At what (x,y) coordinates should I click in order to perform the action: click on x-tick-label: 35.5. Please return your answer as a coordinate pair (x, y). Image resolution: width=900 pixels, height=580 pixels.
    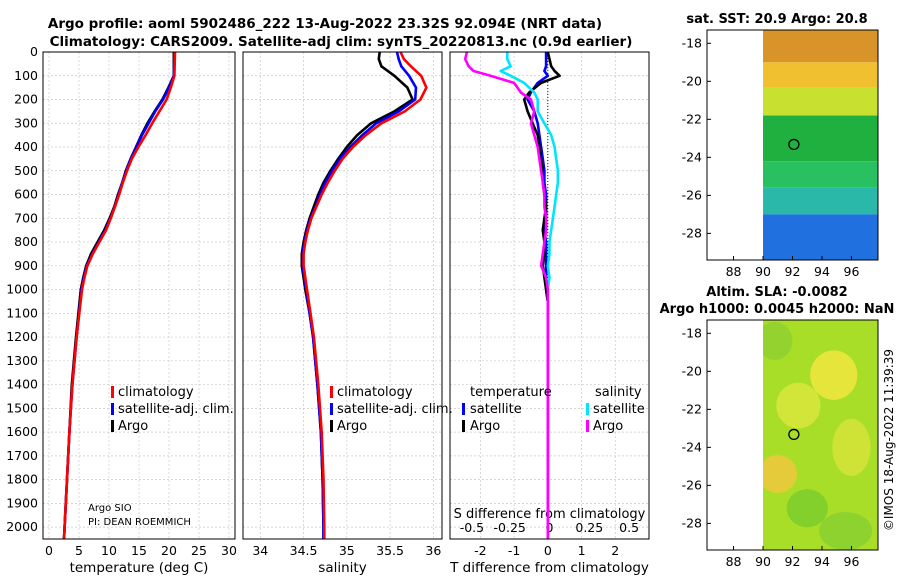
    Looking at the image, I should click on (390, 550).